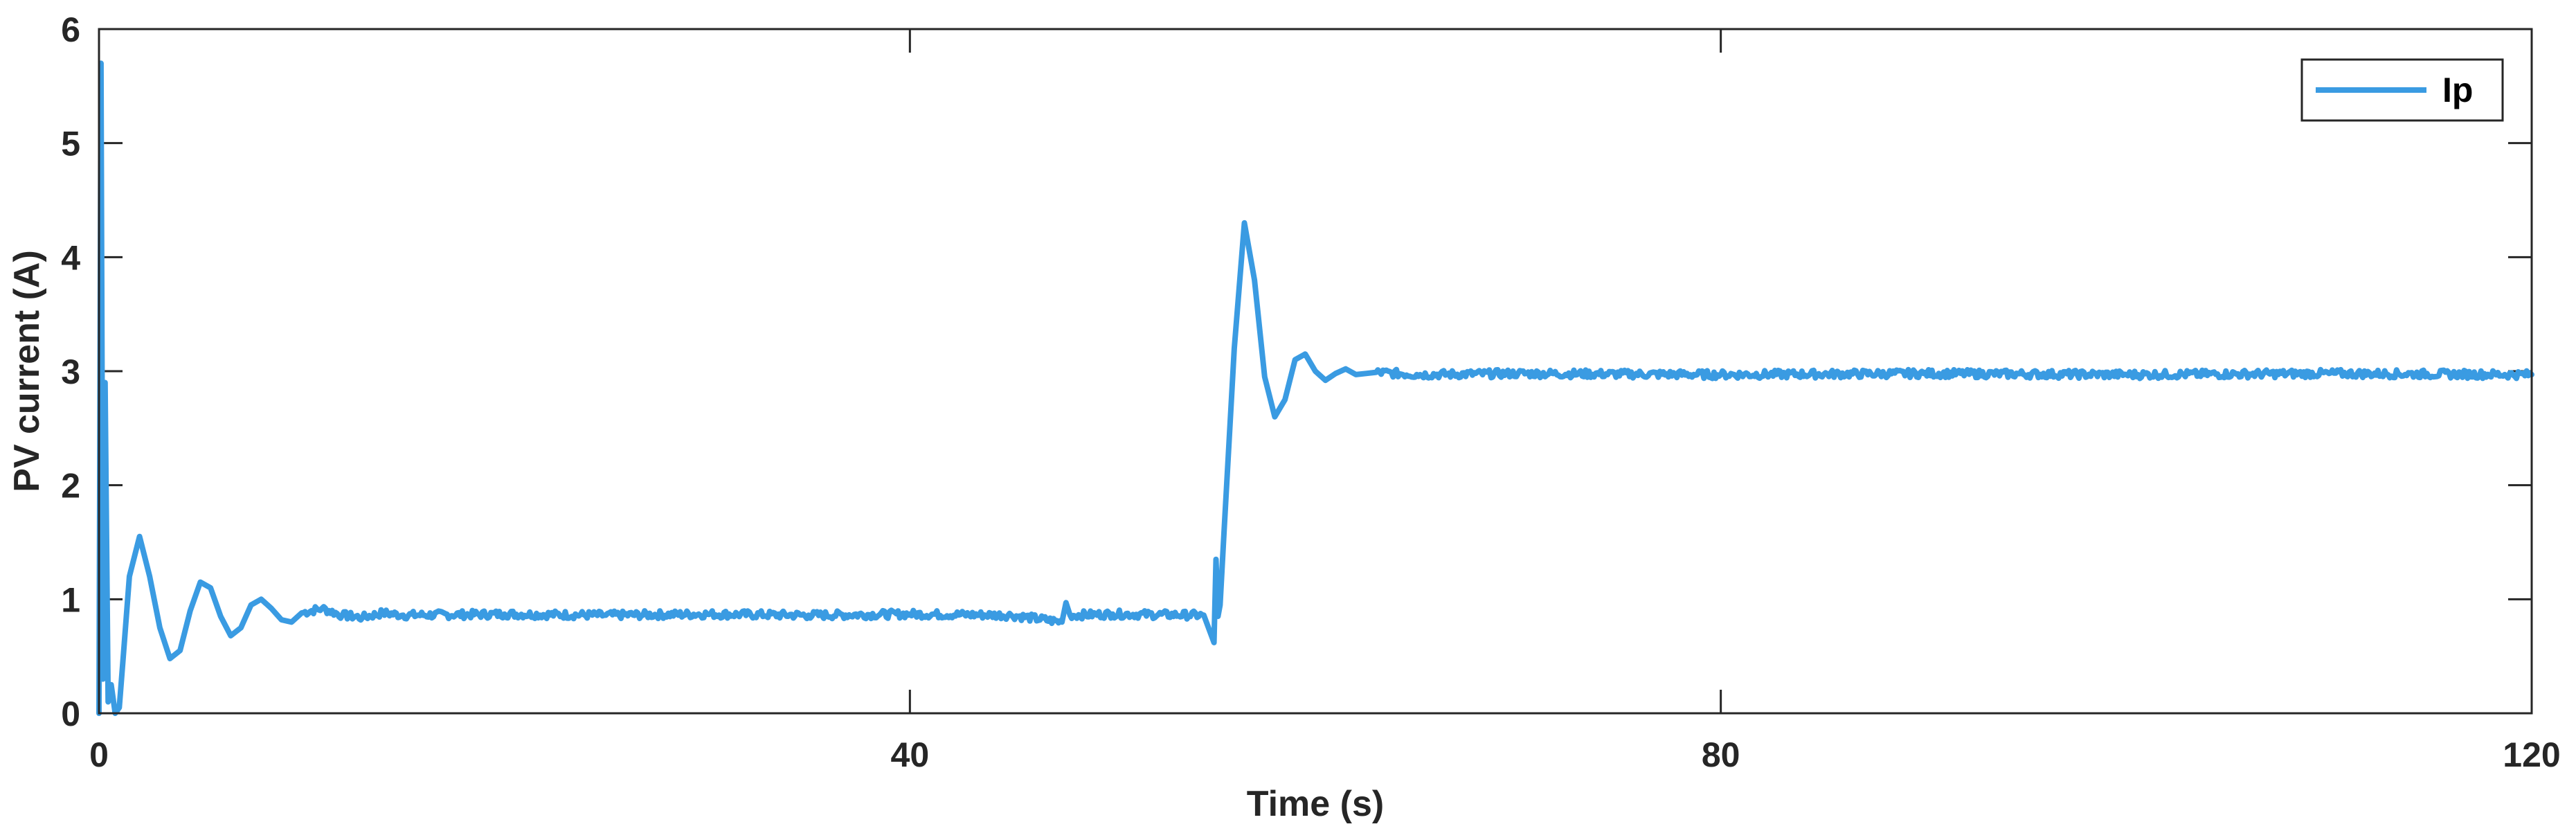 This screenshot has height=840, width=2576. Describe the element at coordinates (99, 754) in the screenshot. I see `x-tick-label: 0` at that location.